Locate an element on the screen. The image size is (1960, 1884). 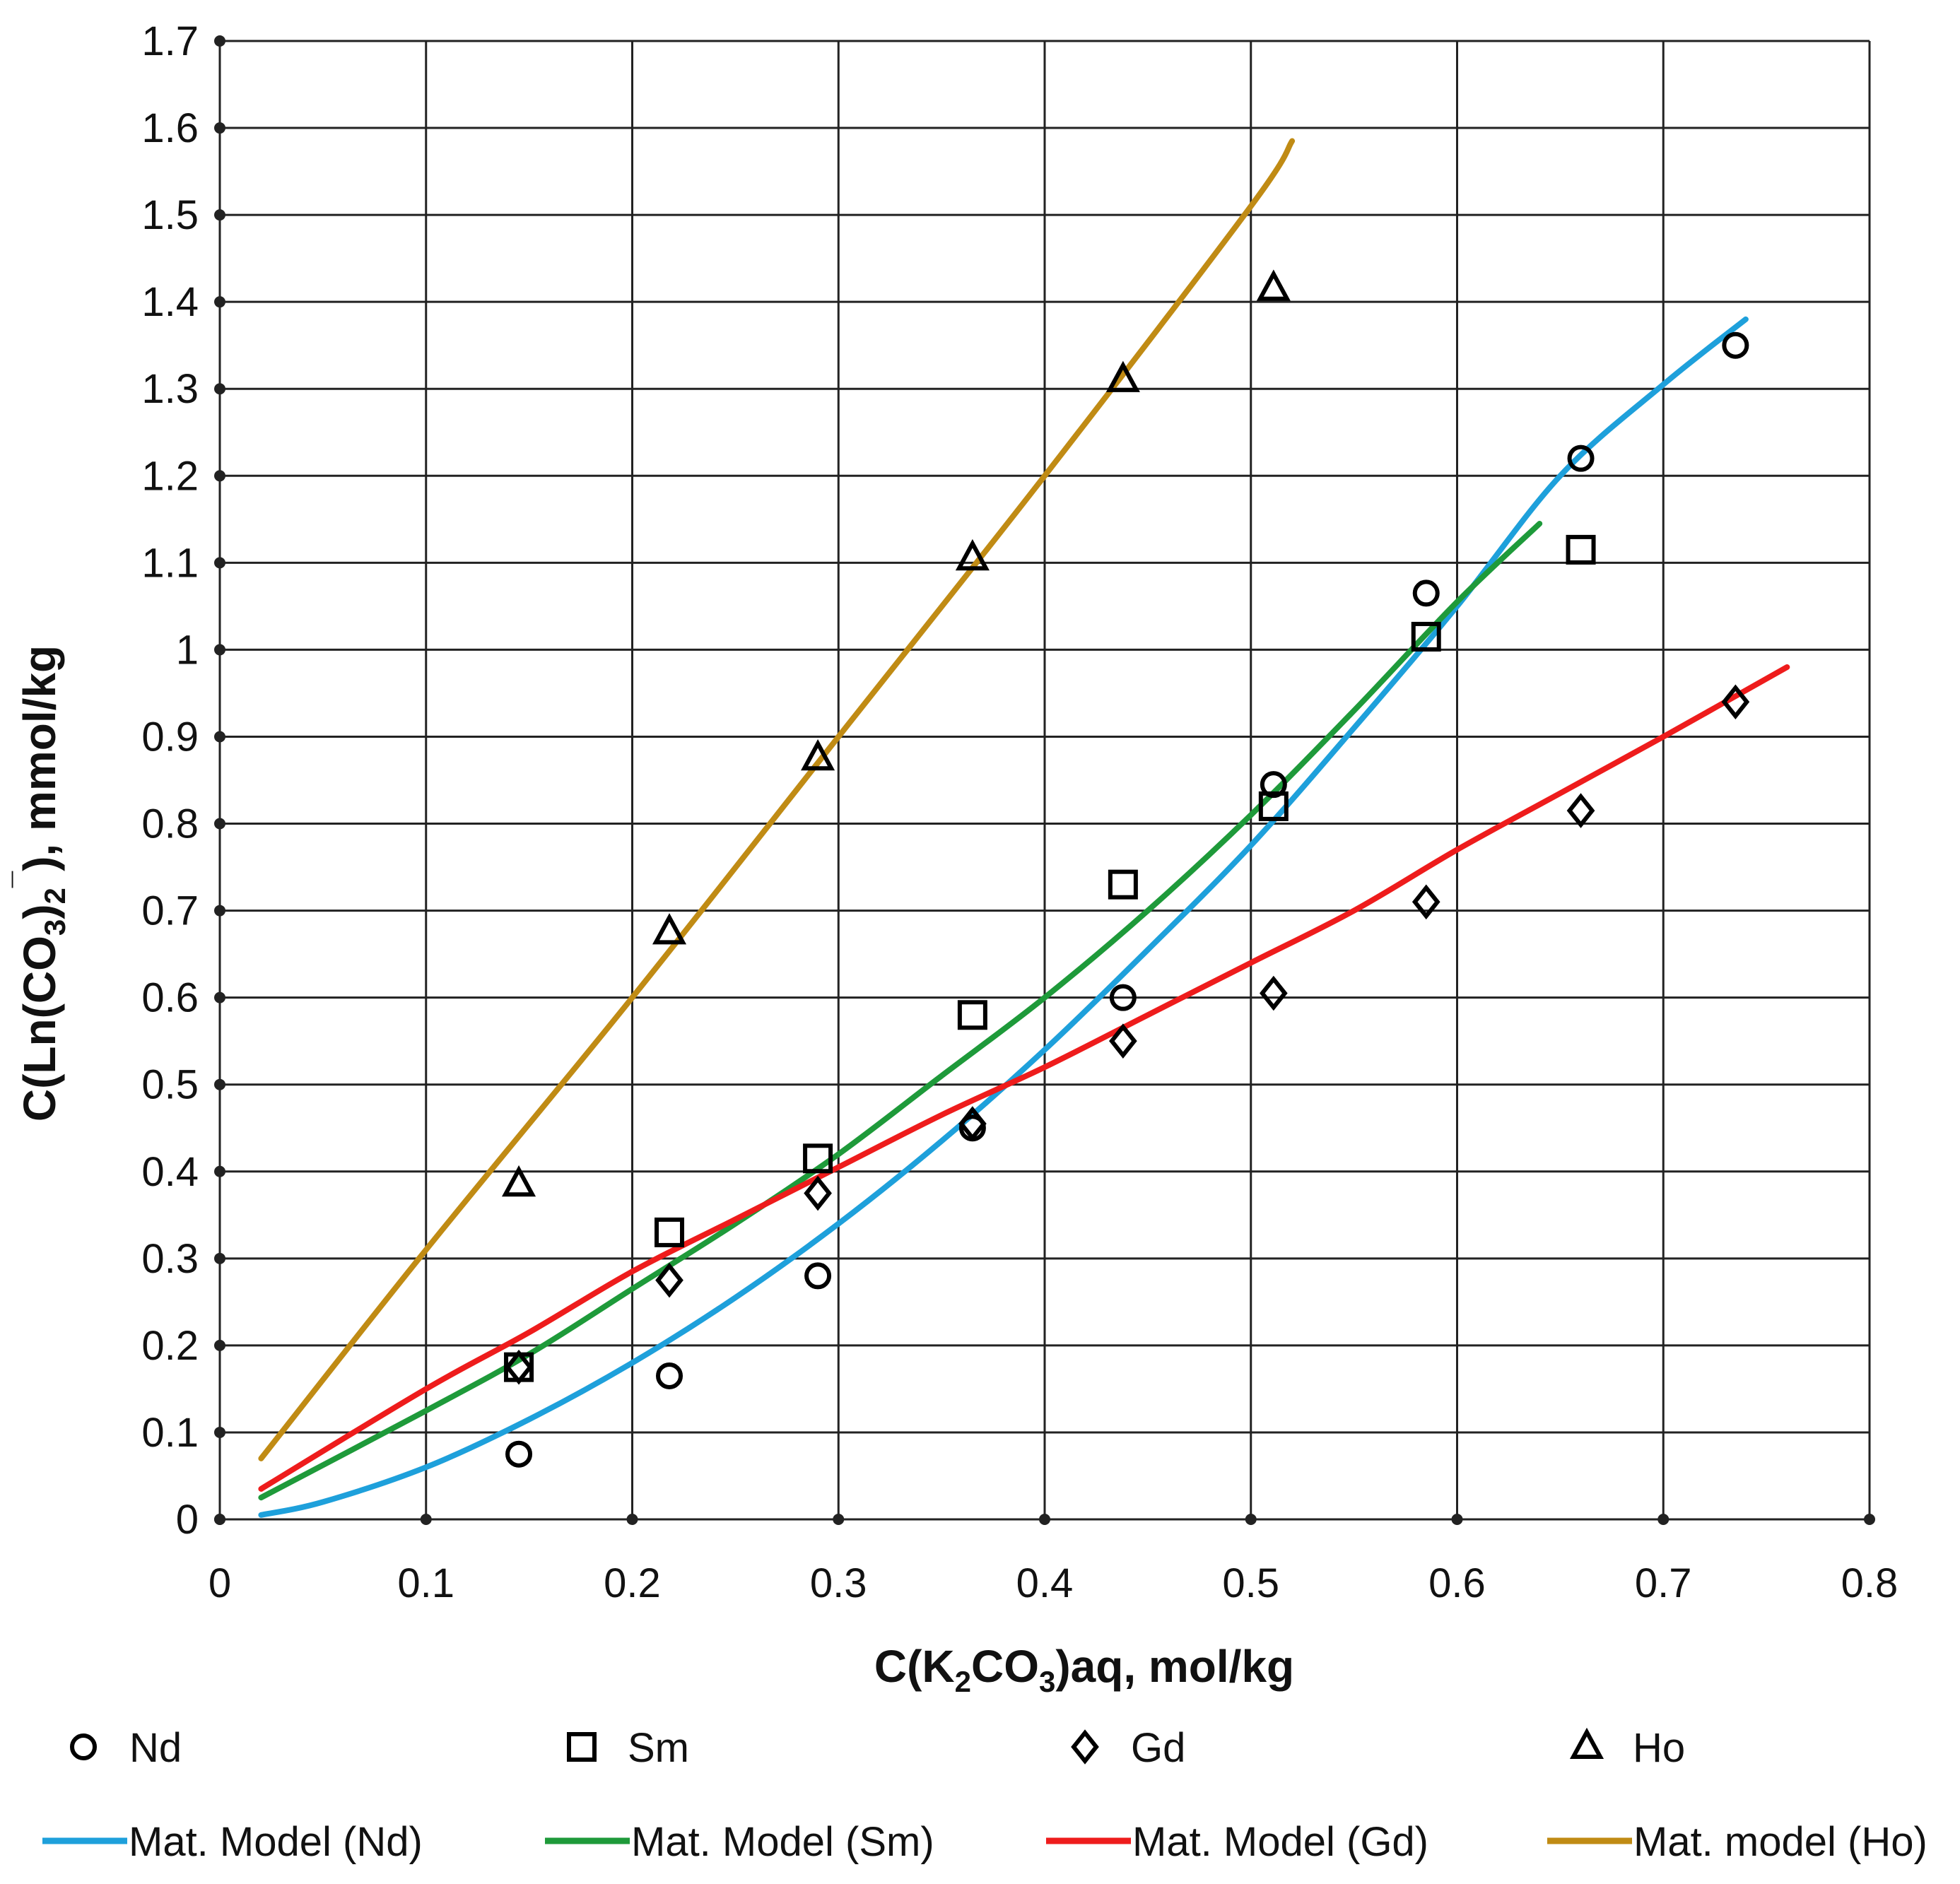
y-tick-label: 1.1 is located at coordinates (170, 563).